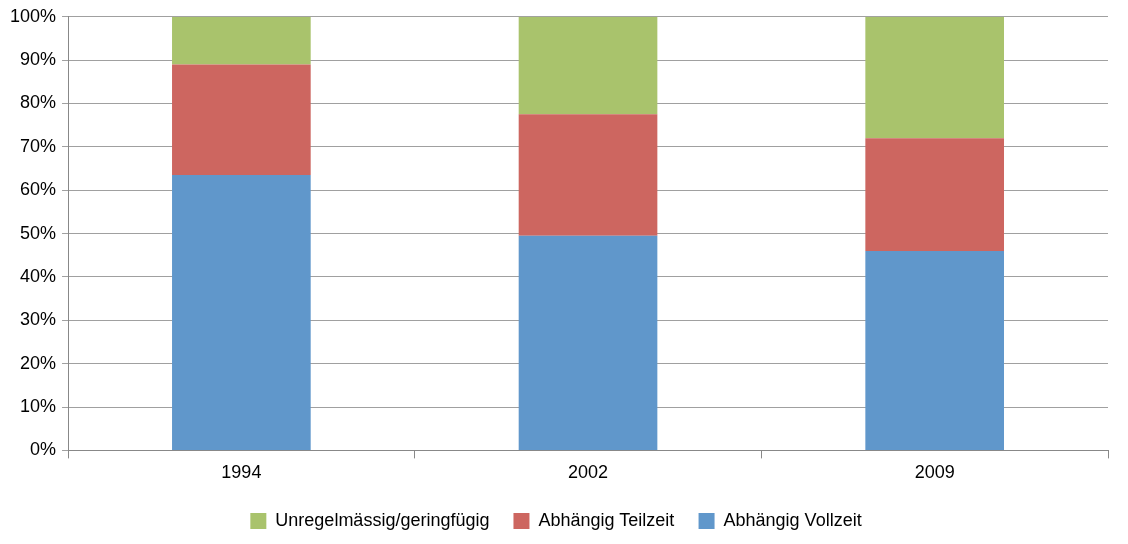  I want to click on y-tick-label: 10%, so click(38, 406).